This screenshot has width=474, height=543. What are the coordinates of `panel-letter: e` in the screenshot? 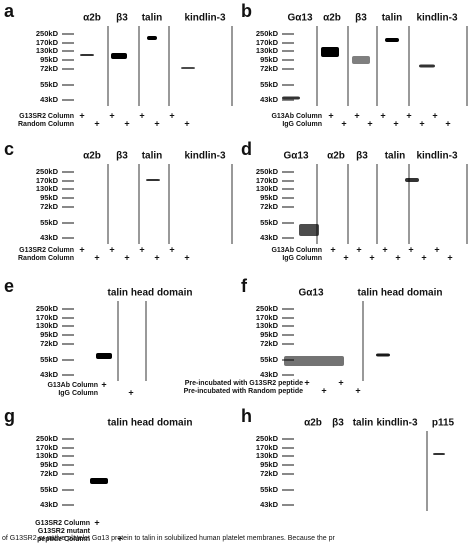 It's located at (9, 286).